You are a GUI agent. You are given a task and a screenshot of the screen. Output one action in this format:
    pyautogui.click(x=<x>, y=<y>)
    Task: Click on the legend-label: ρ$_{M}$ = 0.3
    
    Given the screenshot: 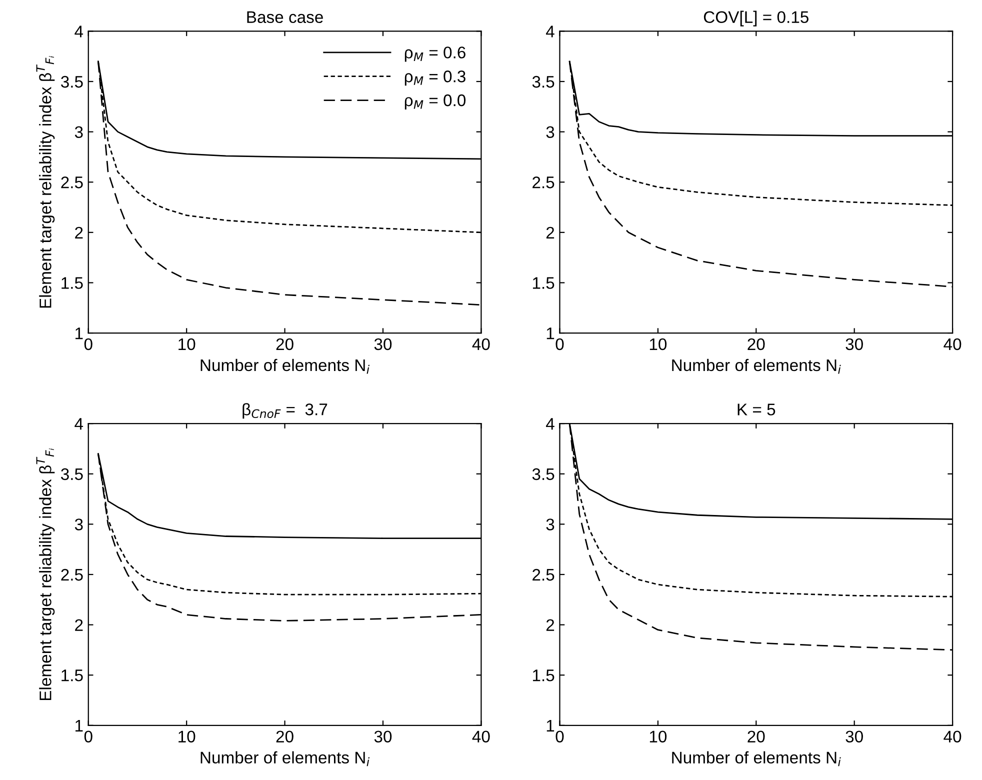 What is the action you would take?
    pyautogui.click(x=435, y=78)
    